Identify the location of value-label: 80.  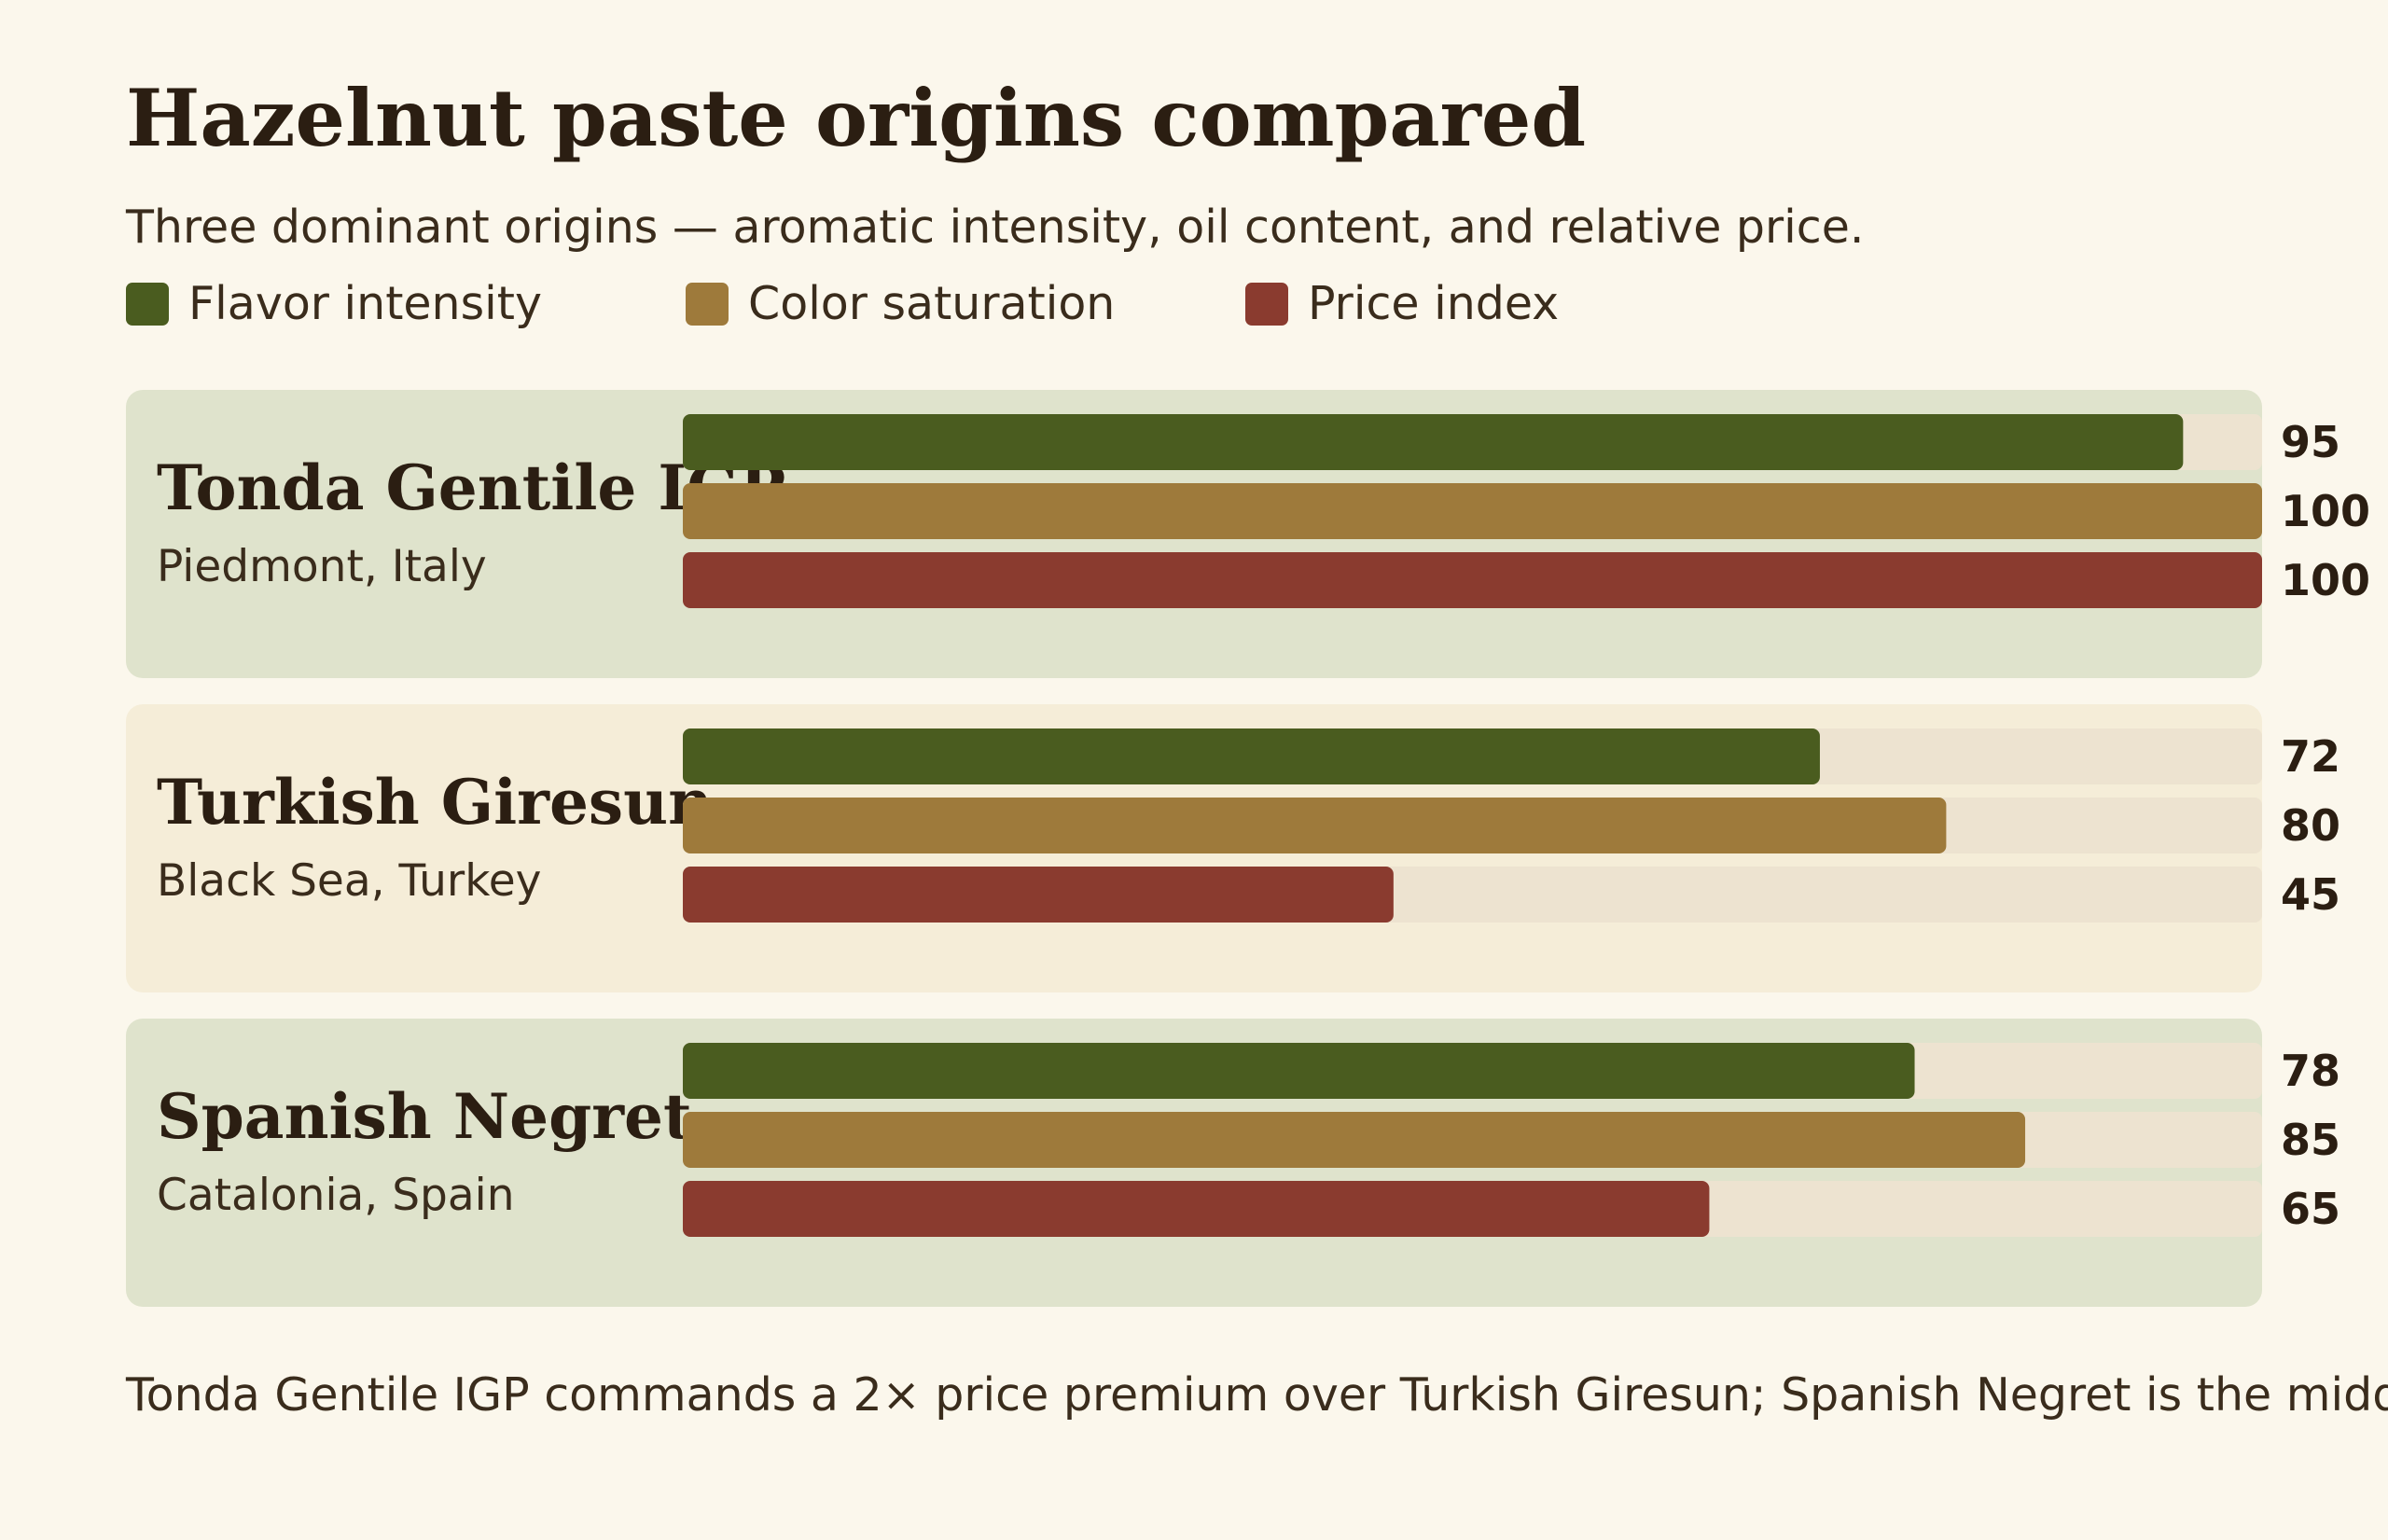
(2310, 826).